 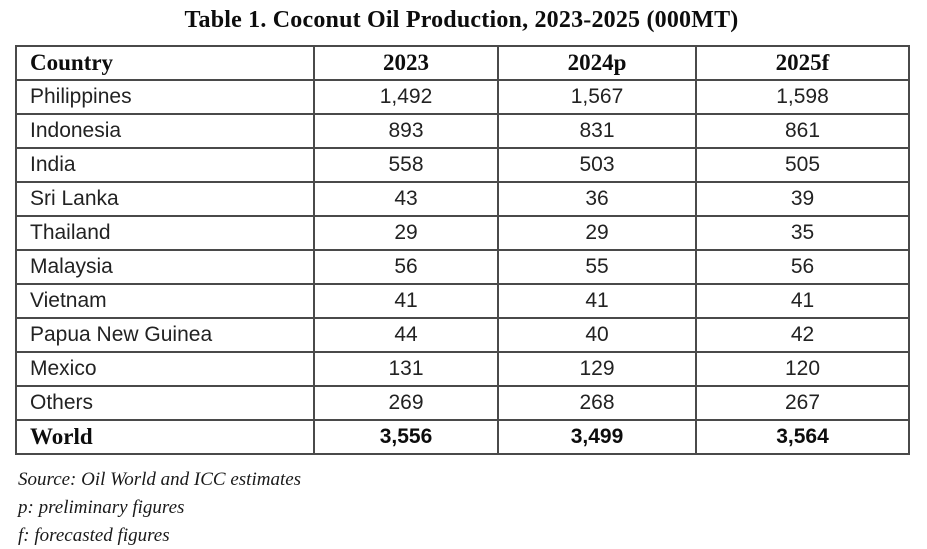 I want to click on value-cell-2023: 43, so click(x=406, y=199).